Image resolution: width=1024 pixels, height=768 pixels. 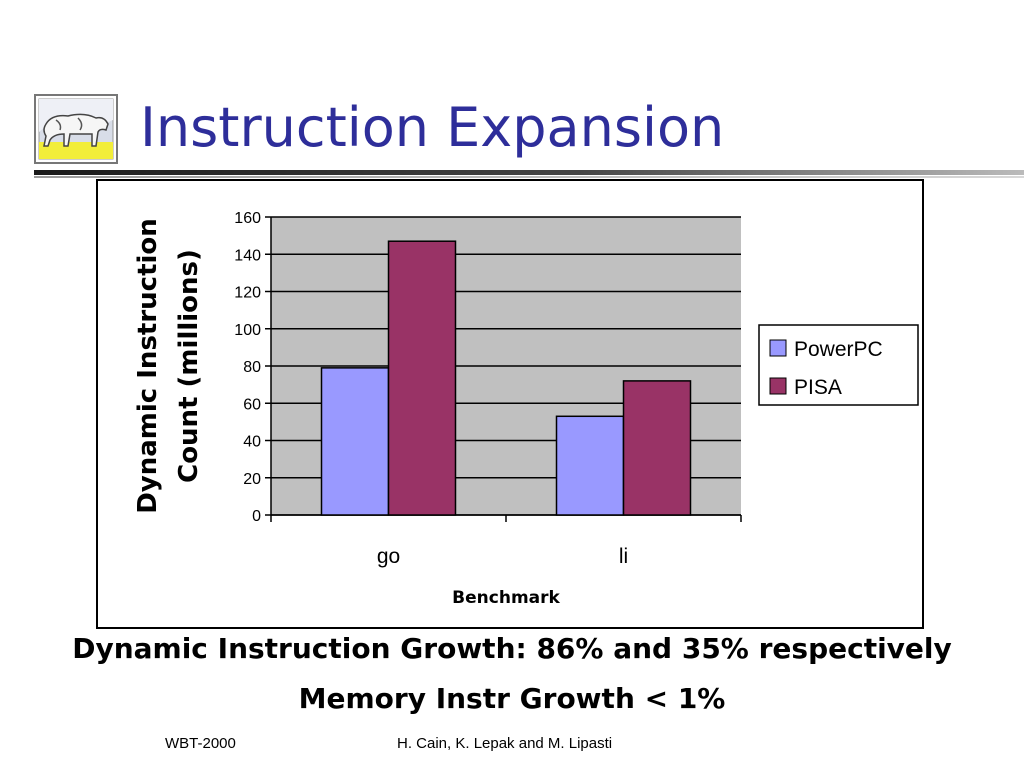 I want to click on y-tick-label: 100, so click(x=247, y=330).